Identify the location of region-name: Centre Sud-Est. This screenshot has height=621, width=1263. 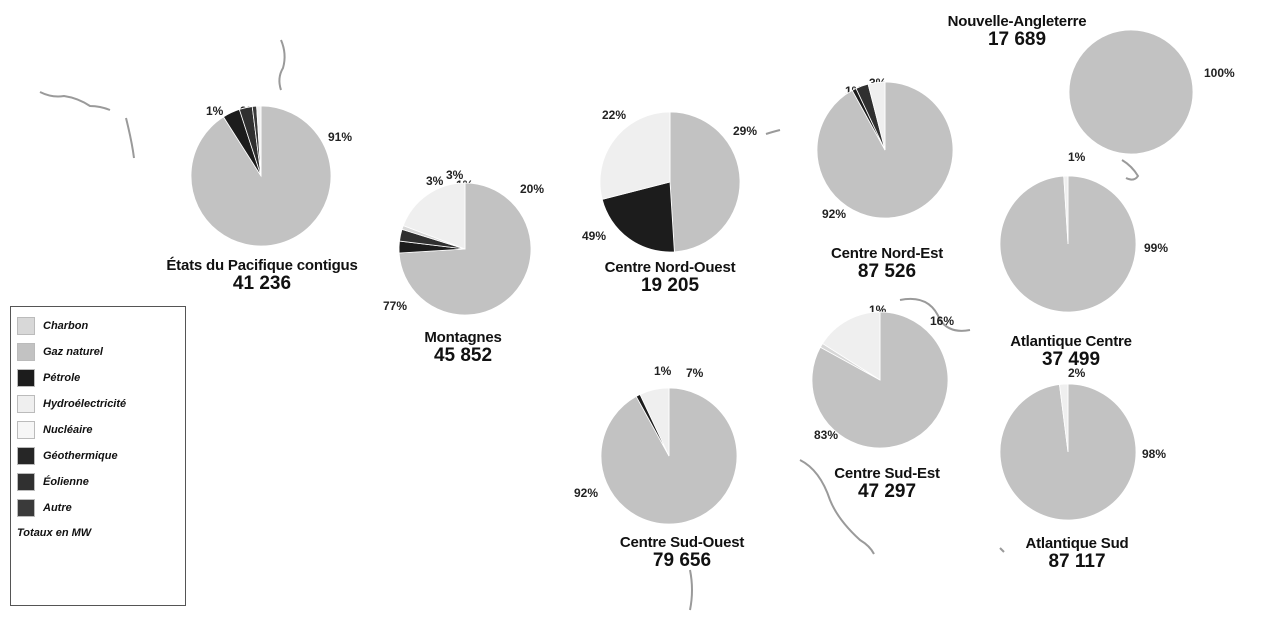
(887, 473).